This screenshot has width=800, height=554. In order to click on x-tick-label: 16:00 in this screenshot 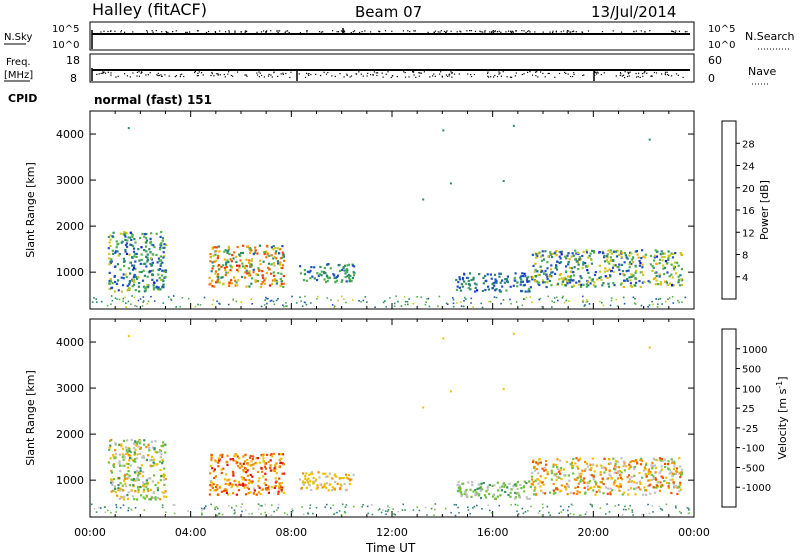, I will do `click(493, 532)`.